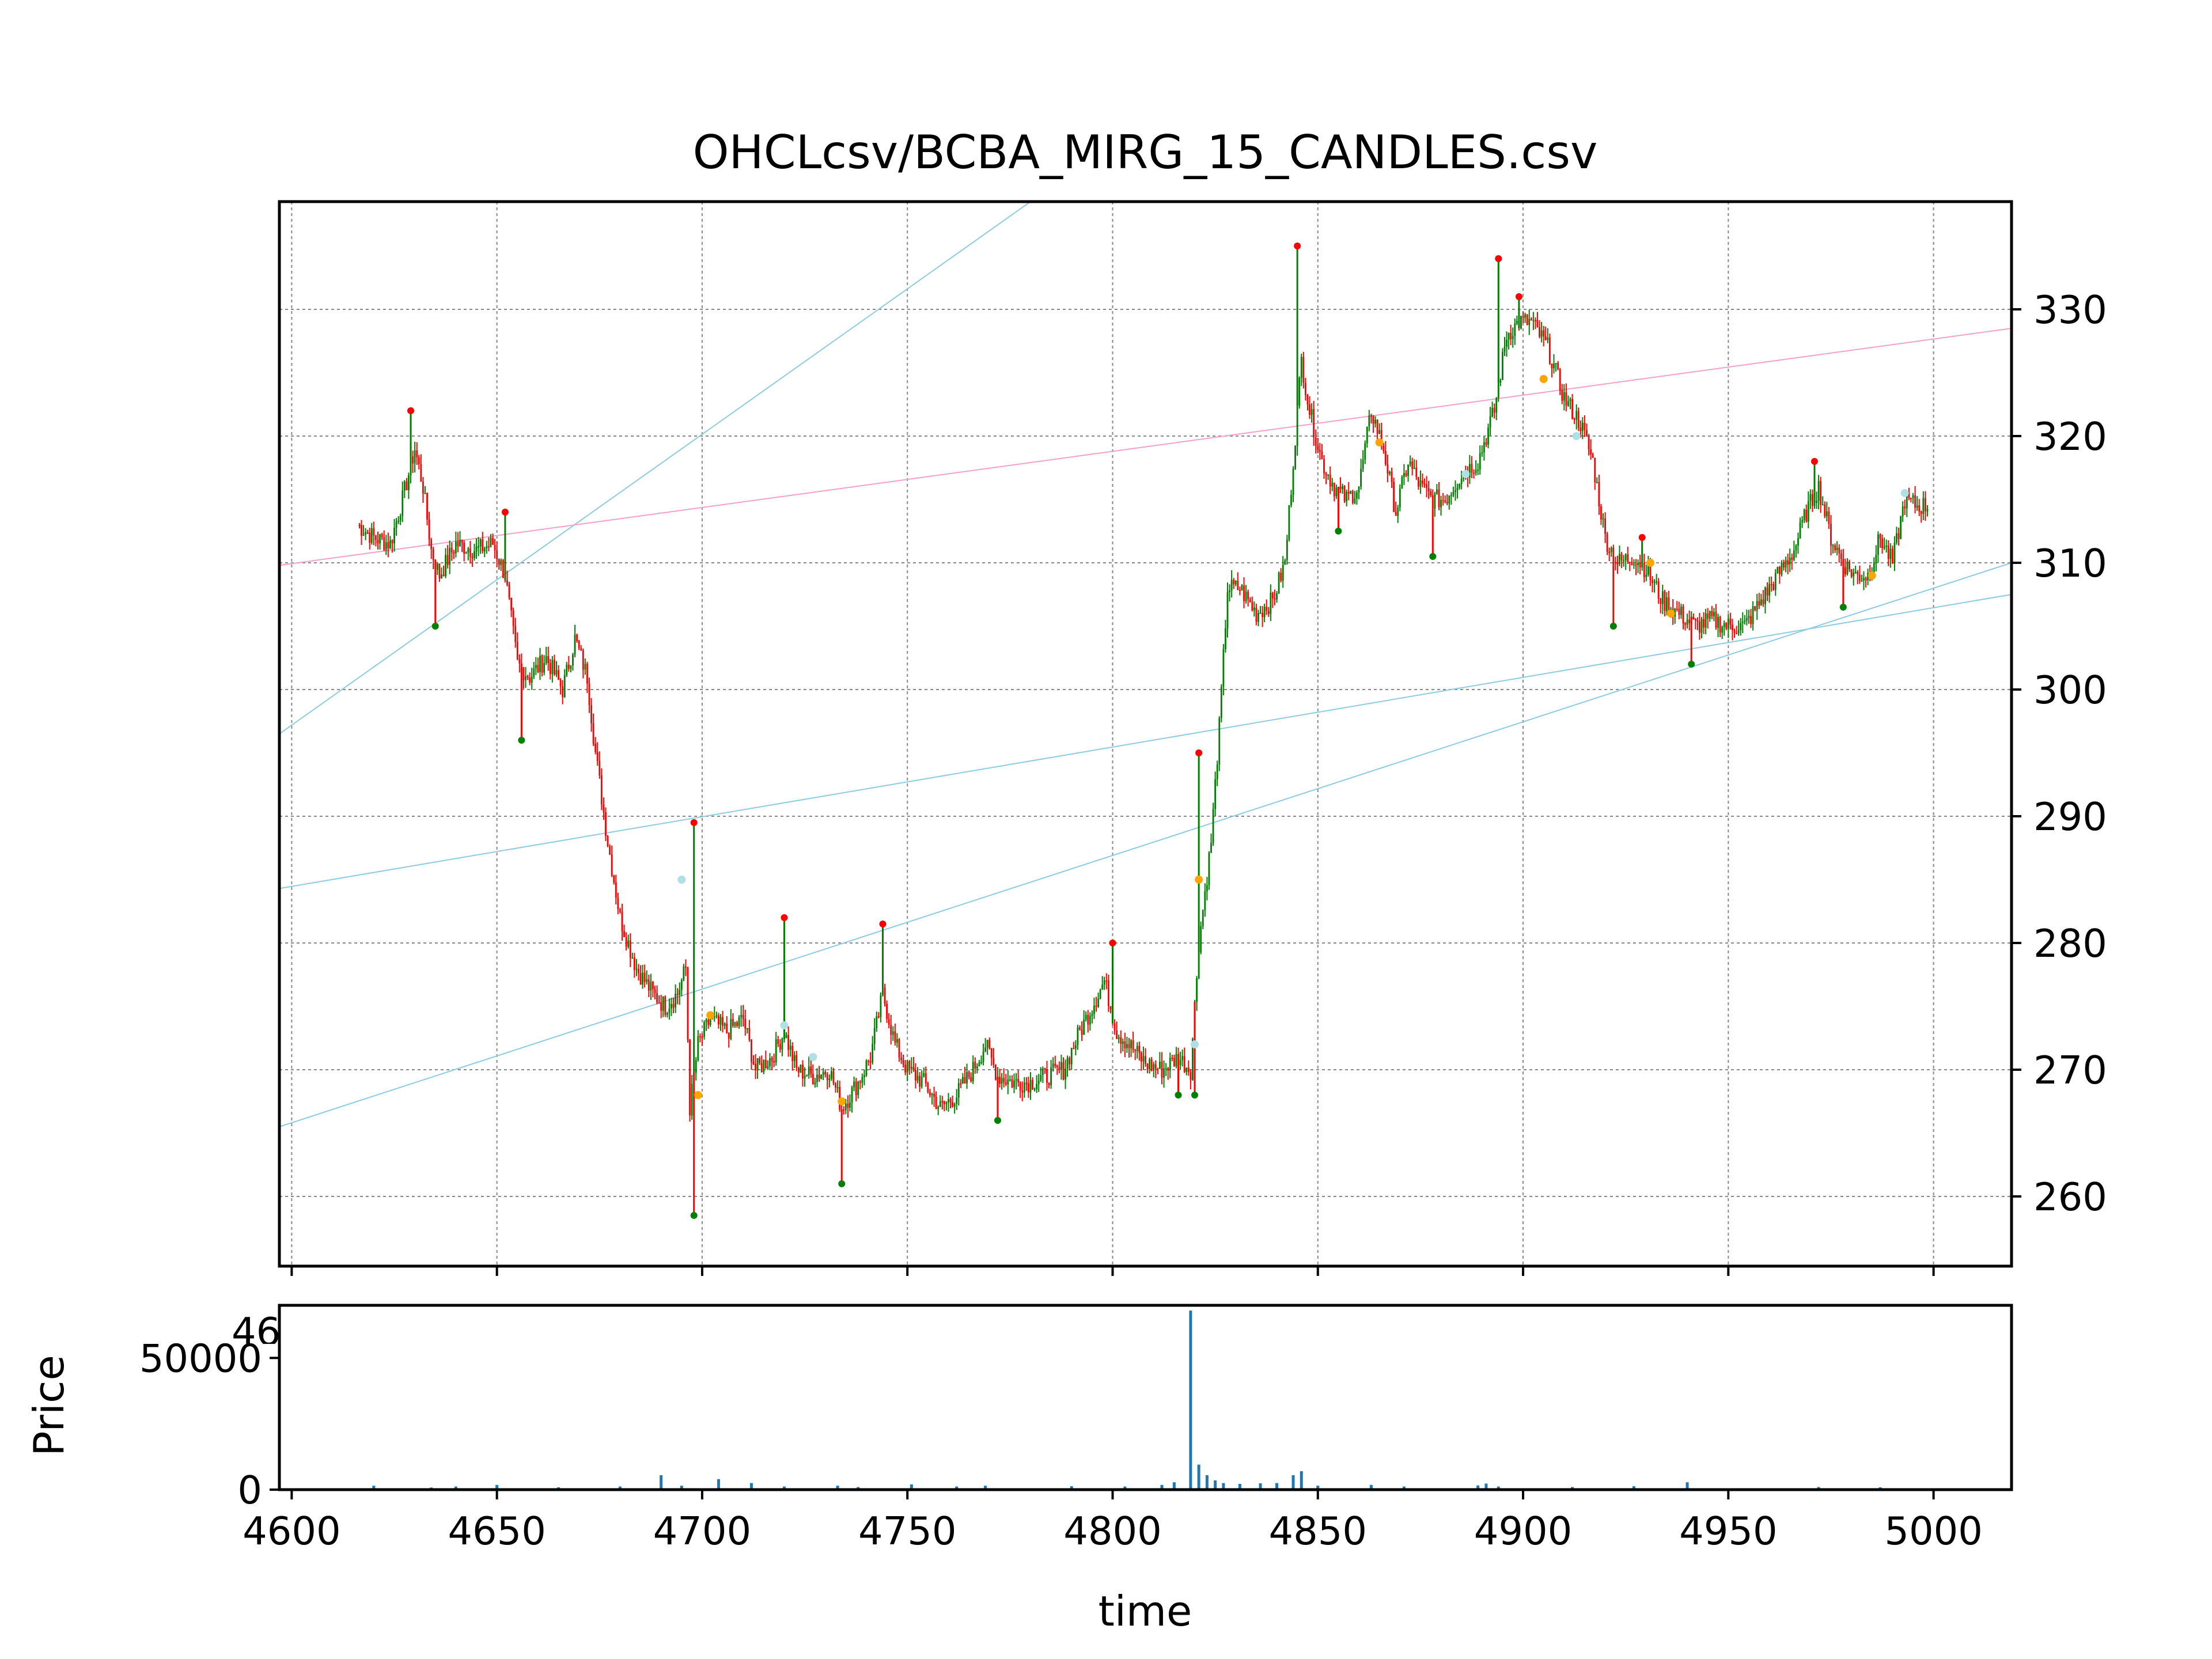  What do you see at coordinates (1145, 1397) in the screenshot?
I see `volume-frame` at bounding box center [1145, 1397].